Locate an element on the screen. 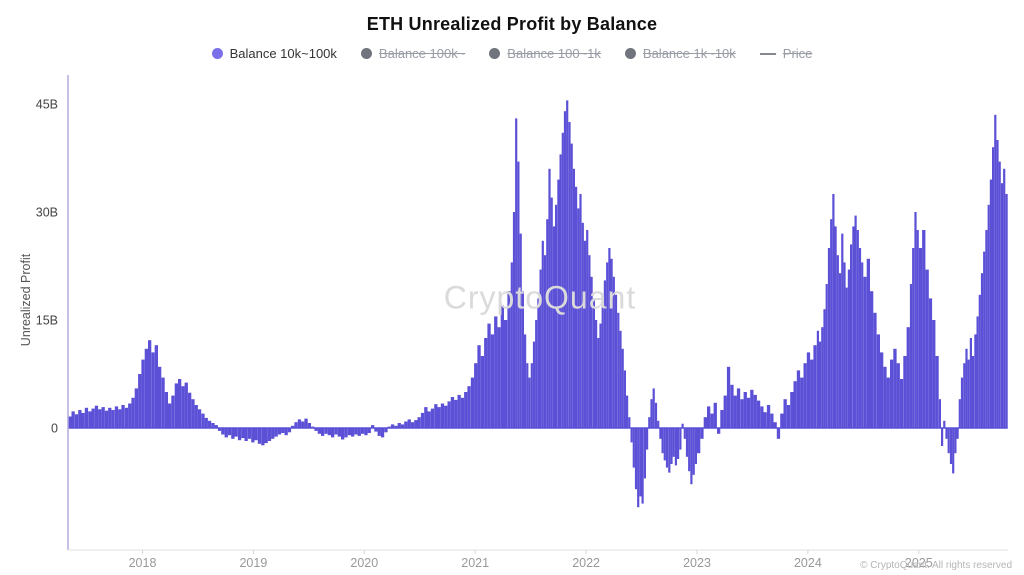 Image resolution: width=1024 pixels, height=575 pixels. y-tick-label: 0 is located at coordinates (54, 429).